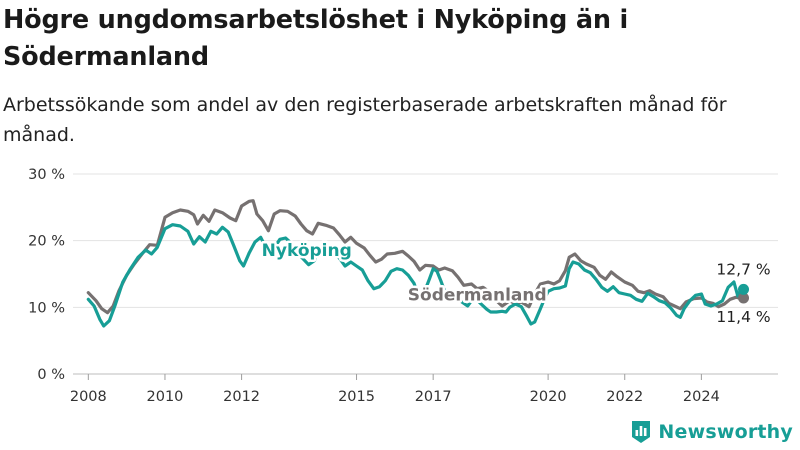  Describe the element at coordinates (46, 242) in the screenshot. I see `y-tick-label: 20 %` at that location.